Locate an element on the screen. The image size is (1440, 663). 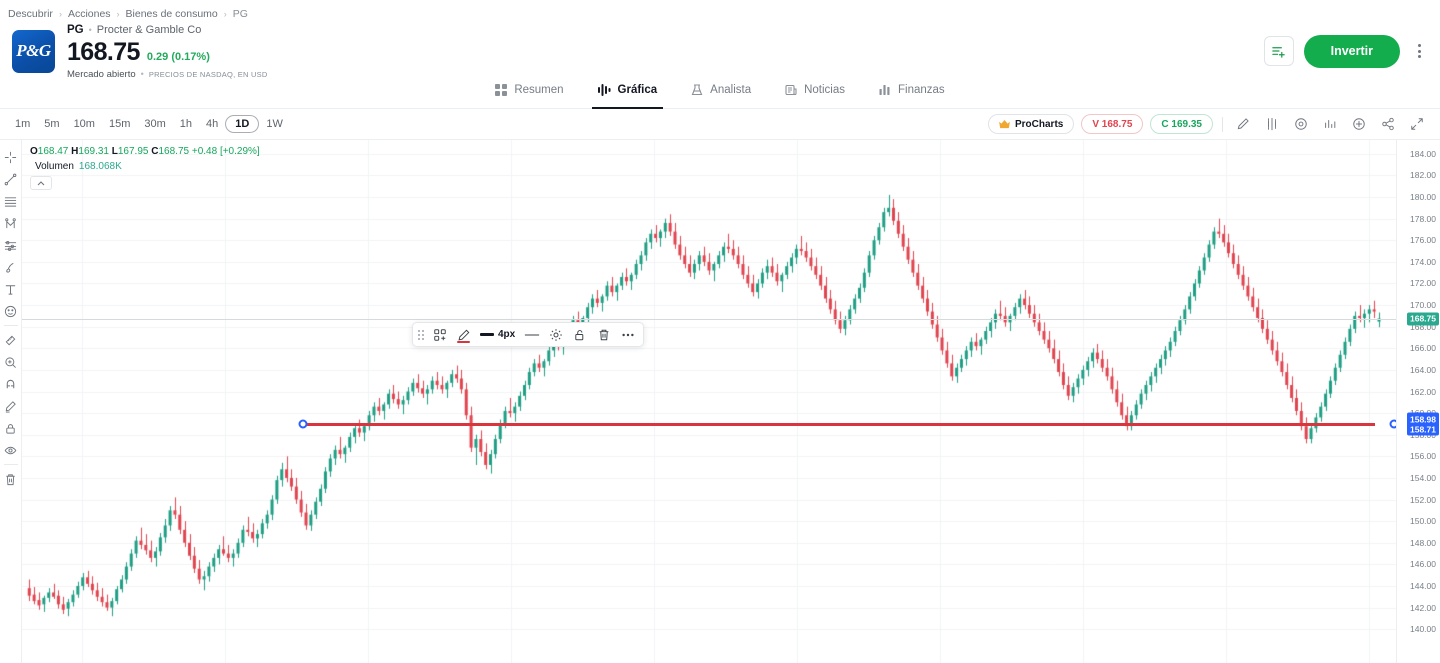
sell-price-button: V 168.75 is located at coordinates (1112, 124).